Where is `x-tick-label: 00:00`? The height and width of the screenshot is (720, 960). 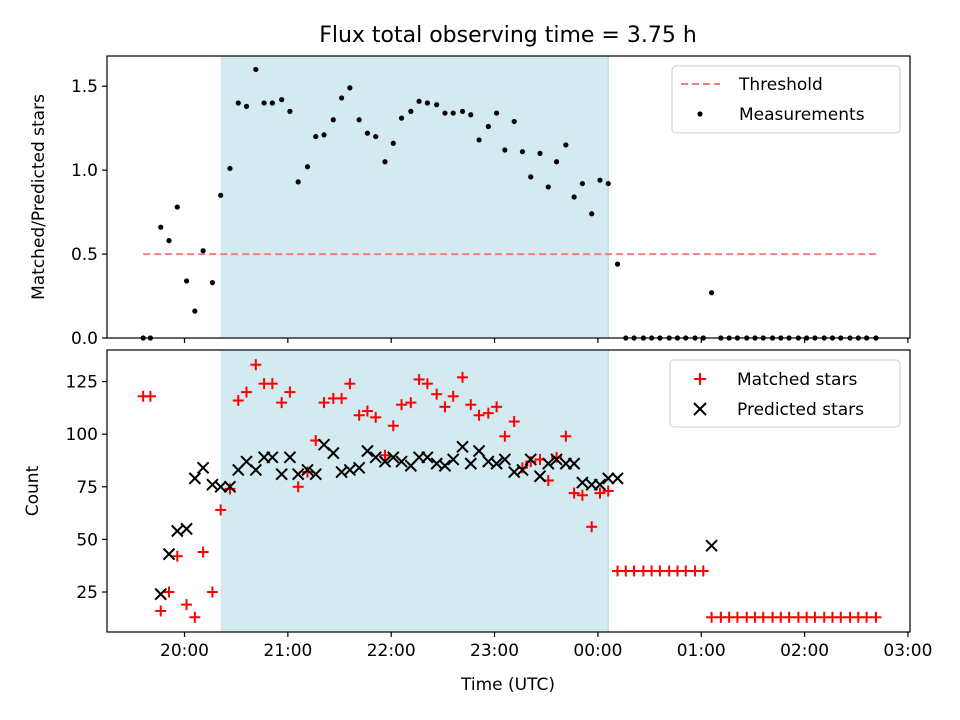 x-tick-label: 00:00 is located at coordinates (597, 651).